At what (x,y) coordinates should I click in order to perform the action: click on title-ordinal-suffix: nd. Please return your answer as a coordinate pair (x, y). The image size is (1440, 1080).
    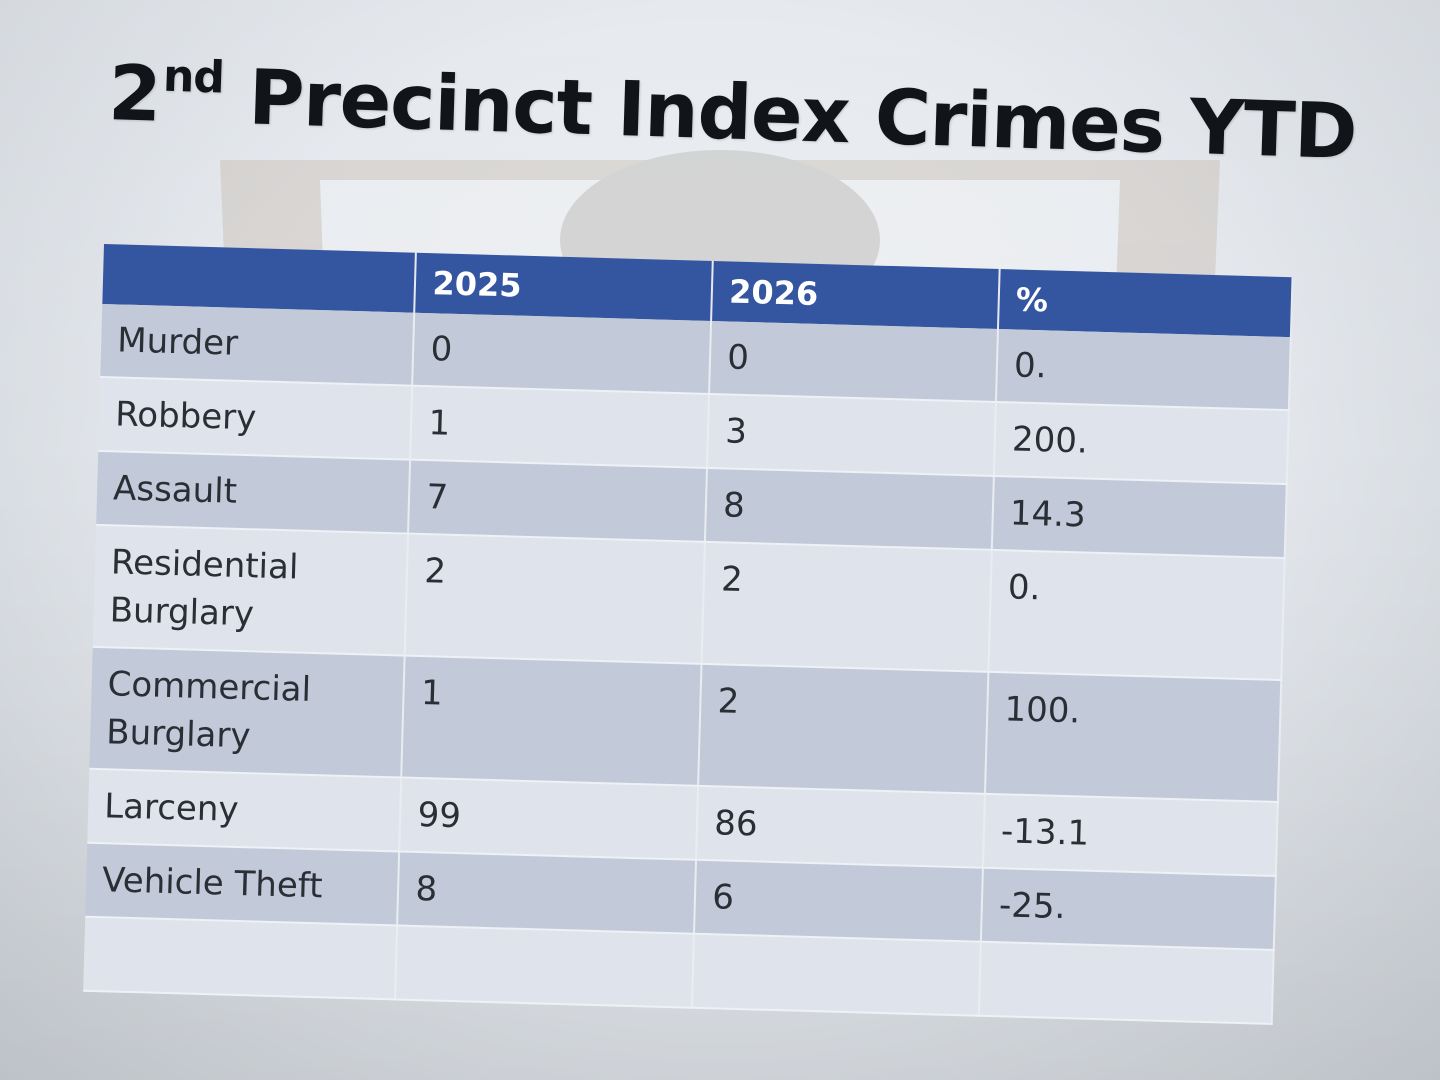
    Looking at the image, I should click on (193, 77).